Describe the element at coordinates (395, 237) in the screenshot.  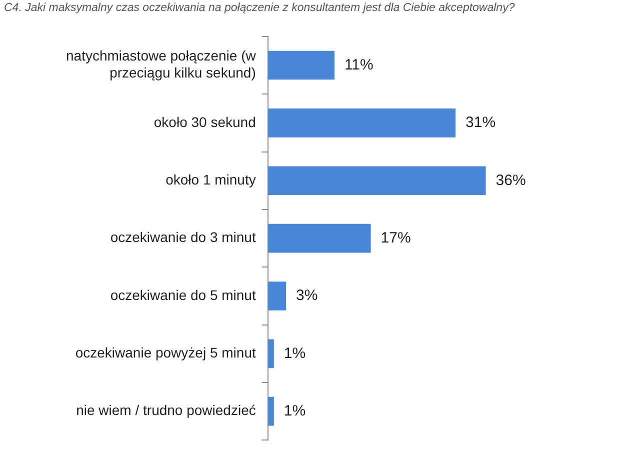
I see `data-label: 17%` at that location.